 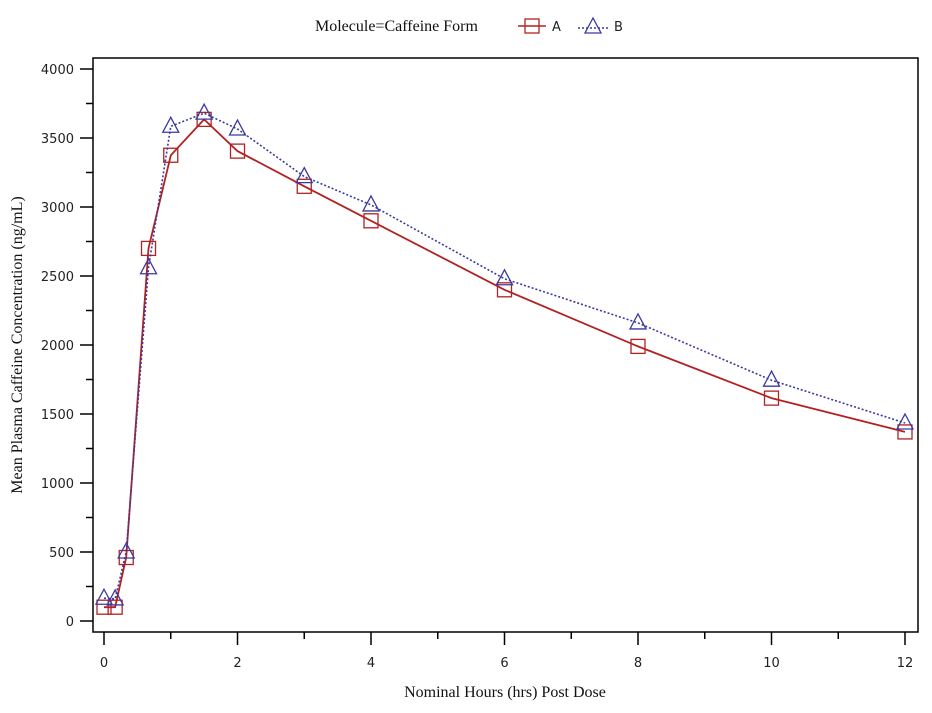 What do you see at coordinates (638, 663) in the screenshot?
I see `x-tick-label: 8` at bounding box center [638, 663].